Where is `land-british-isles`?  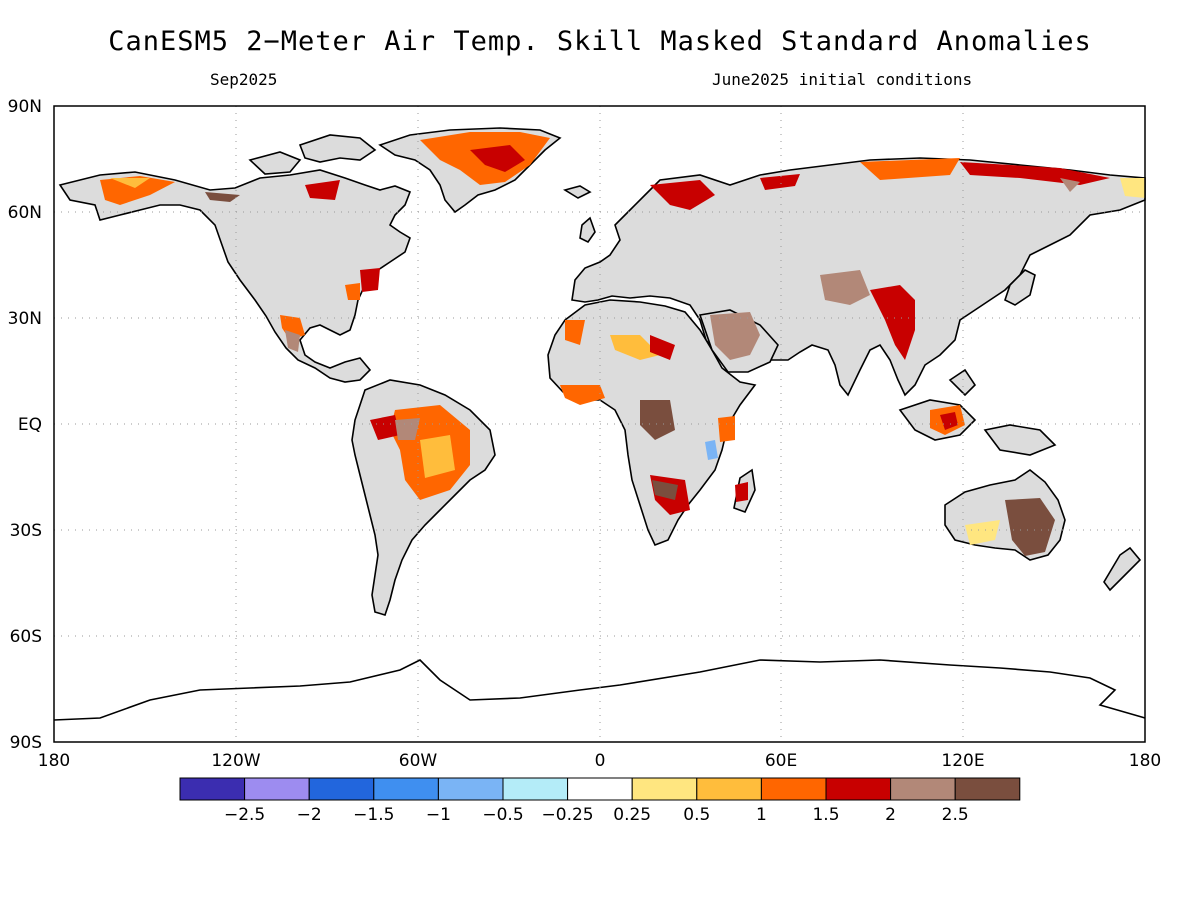
land-british-isles is located at coordinates (587, 230).